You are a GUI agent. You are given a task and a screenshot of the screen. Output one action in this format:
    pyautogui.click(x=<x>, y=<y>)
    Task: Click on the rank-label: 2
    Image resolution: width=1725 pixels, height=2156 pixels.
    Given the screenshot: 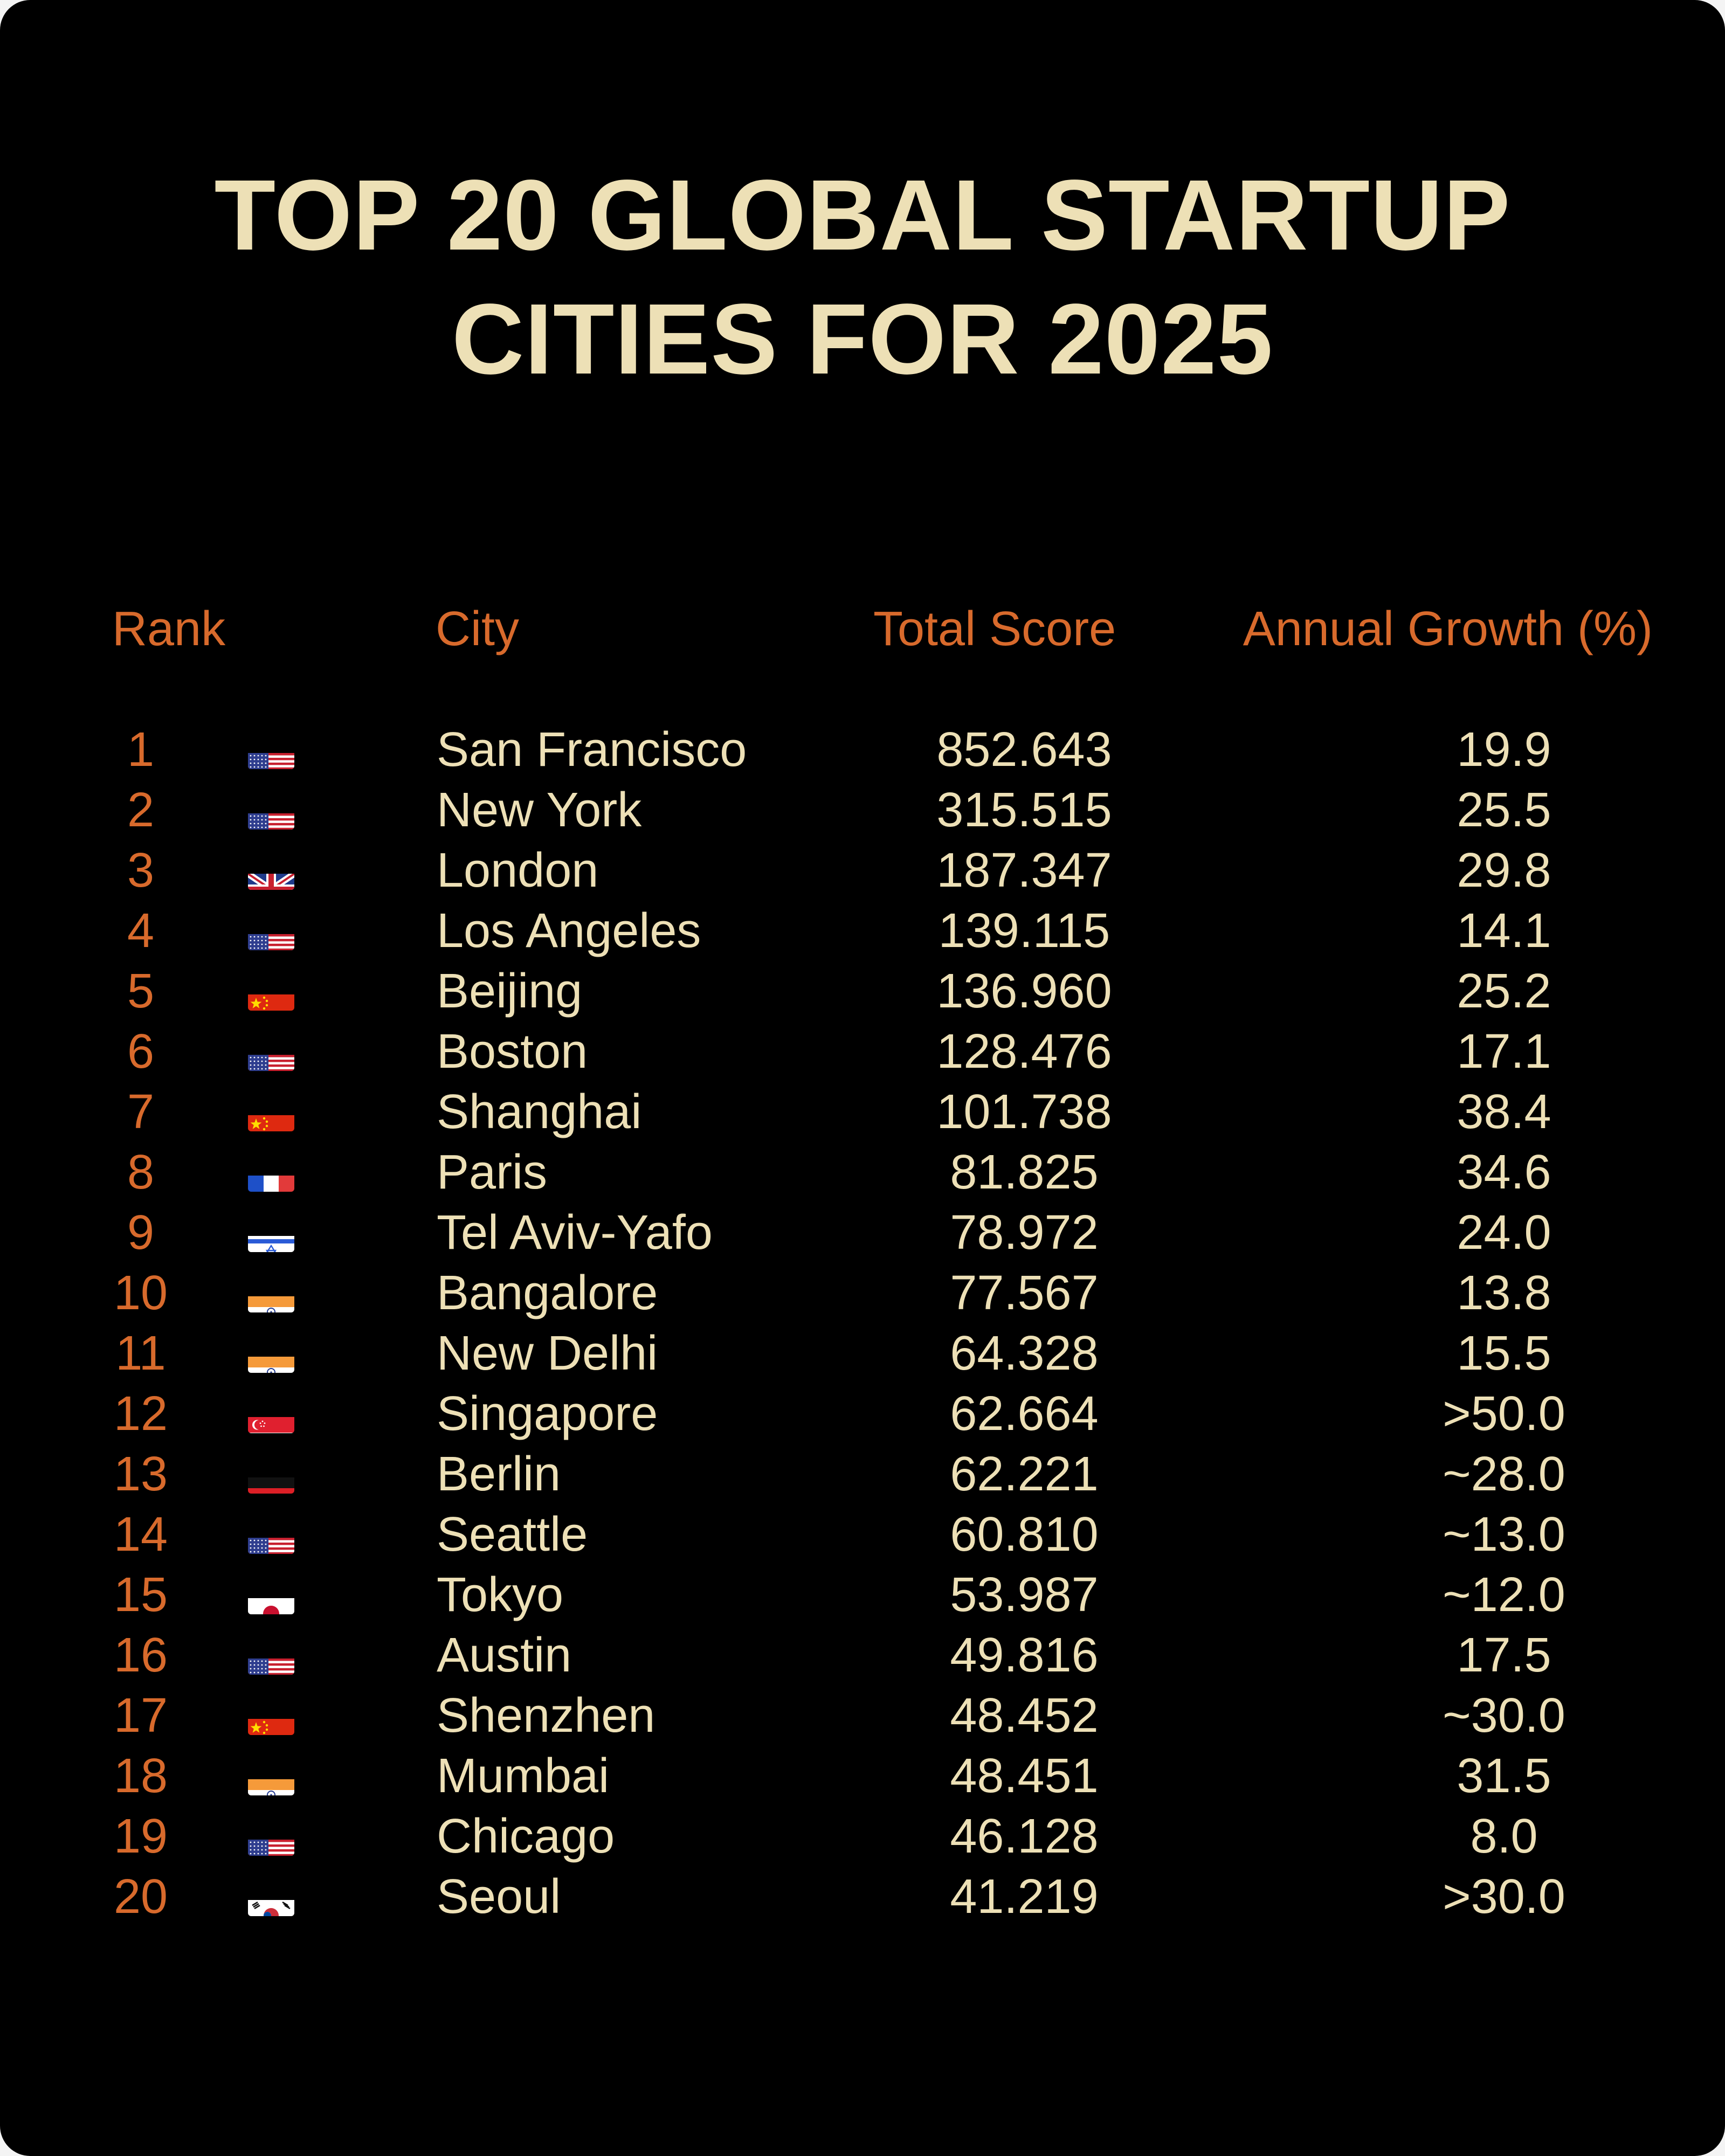 What is the action you would take?
    pyautogui.click(x=141, y=810)
    